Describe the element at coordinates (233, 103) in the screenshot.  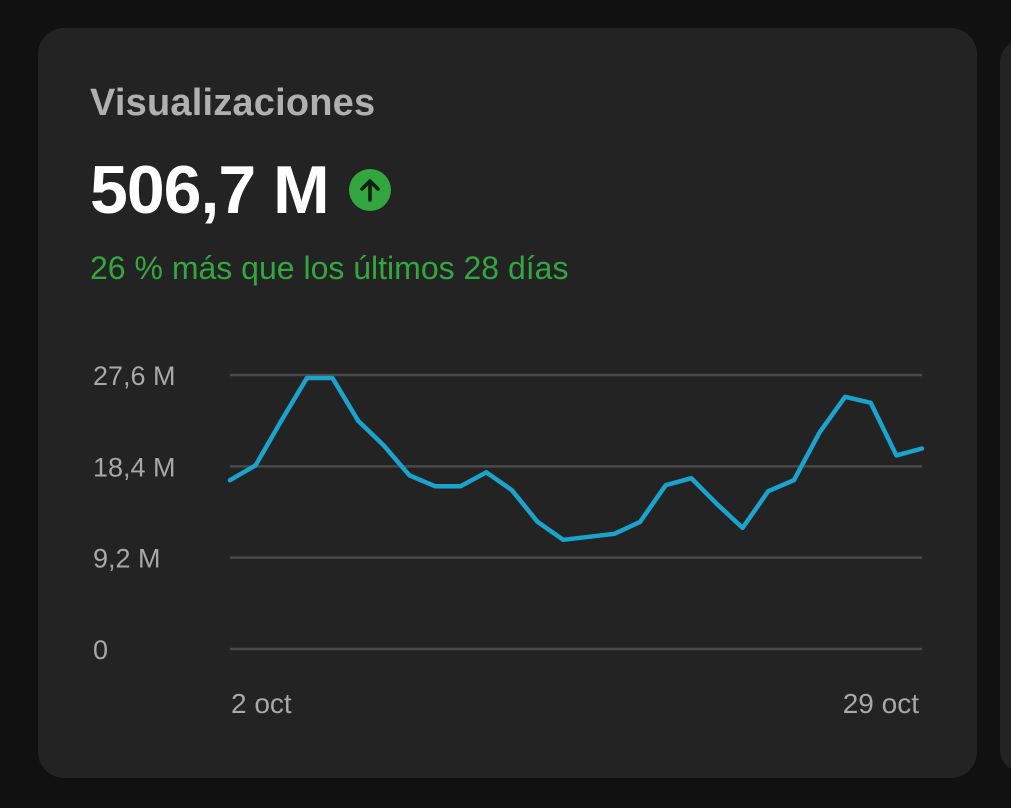
I see `card-title: Visualizaciones` at that location.